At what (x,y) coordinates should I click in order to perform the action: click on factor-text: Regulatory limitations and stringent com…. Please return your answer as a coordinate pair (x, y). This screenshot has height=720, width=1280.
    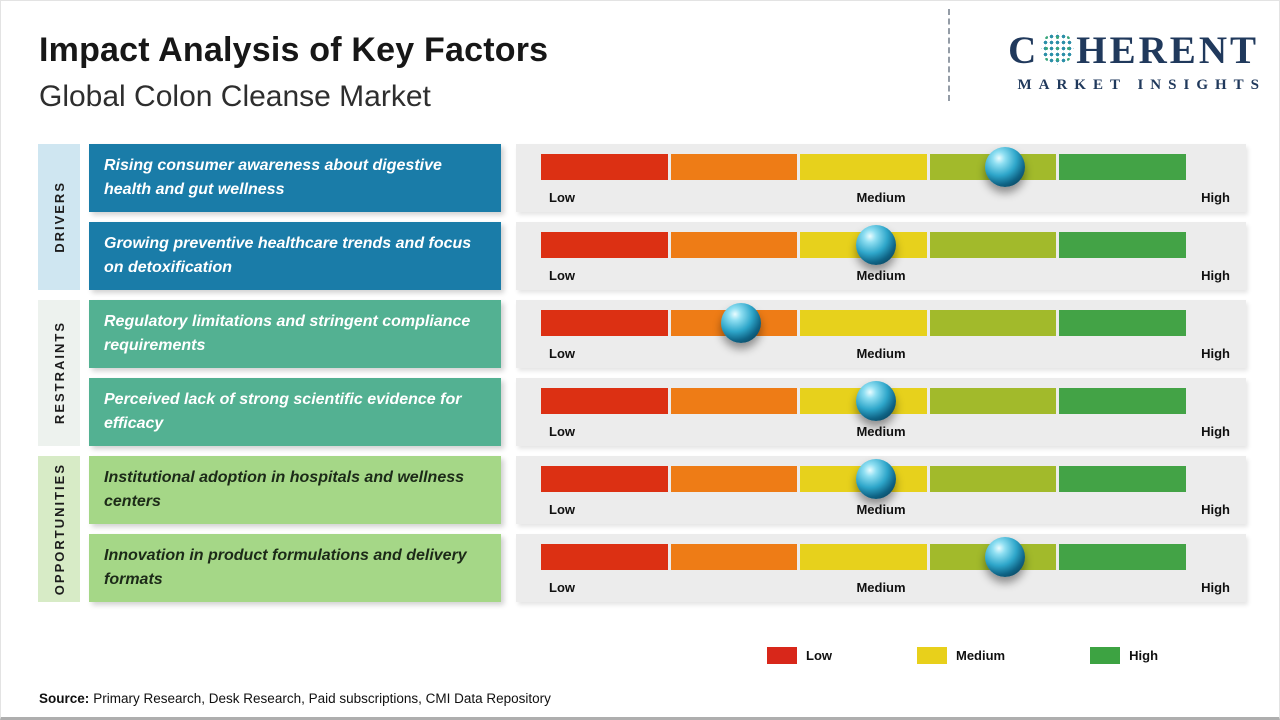
    Looking at the image, I should click on (287, 333).